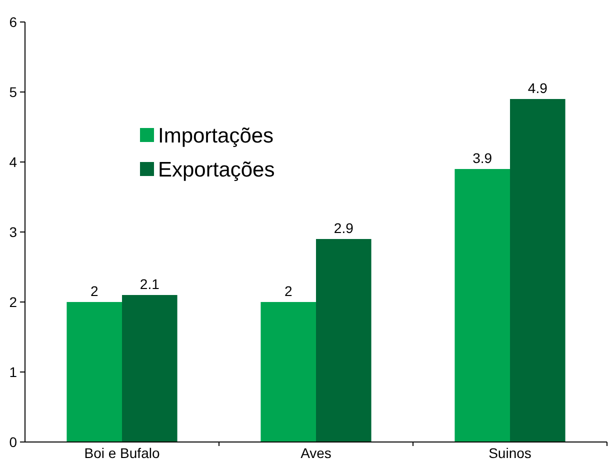 This screenshot has height=462, width=609. I want to click on y-tick-label: 5, so click(13, 92).